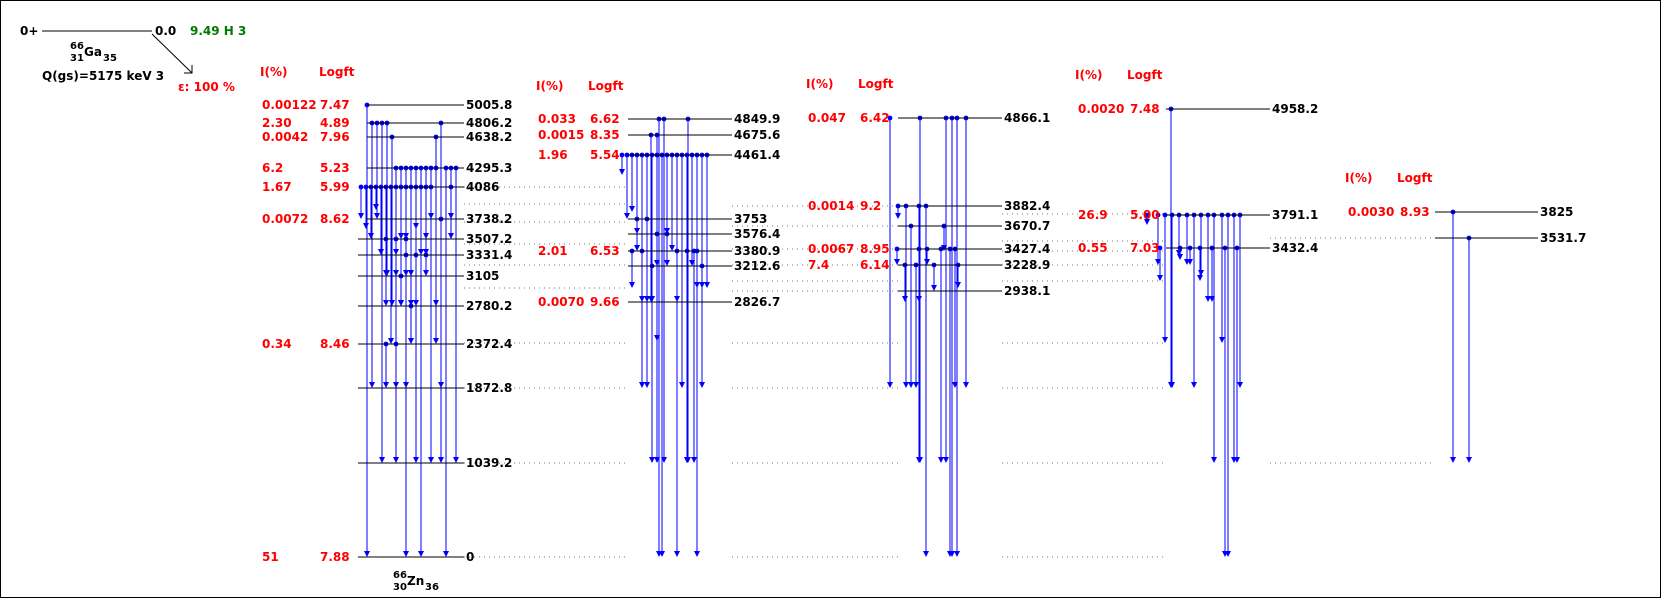 The height and width of the screenshot is (600, 1663). I want to click on level-intensity: 0.34, so click(277, 344).